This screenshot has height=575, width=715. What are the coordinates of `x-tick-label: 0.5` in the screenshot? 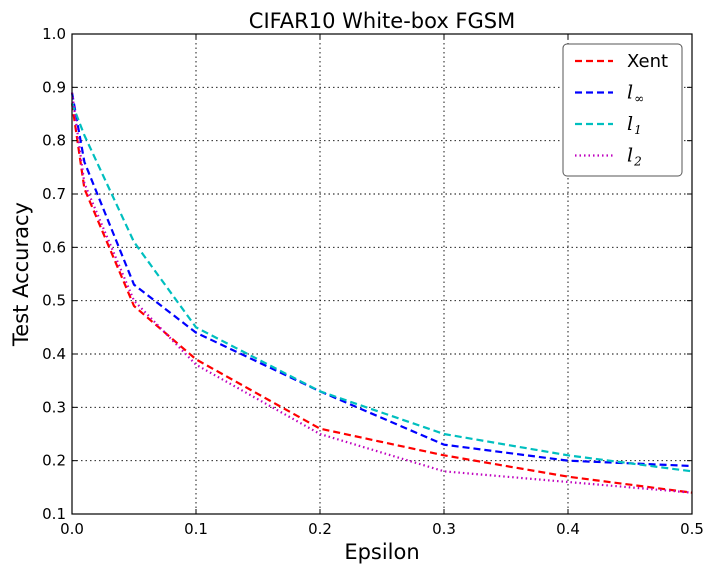 It's located at (692, 529).